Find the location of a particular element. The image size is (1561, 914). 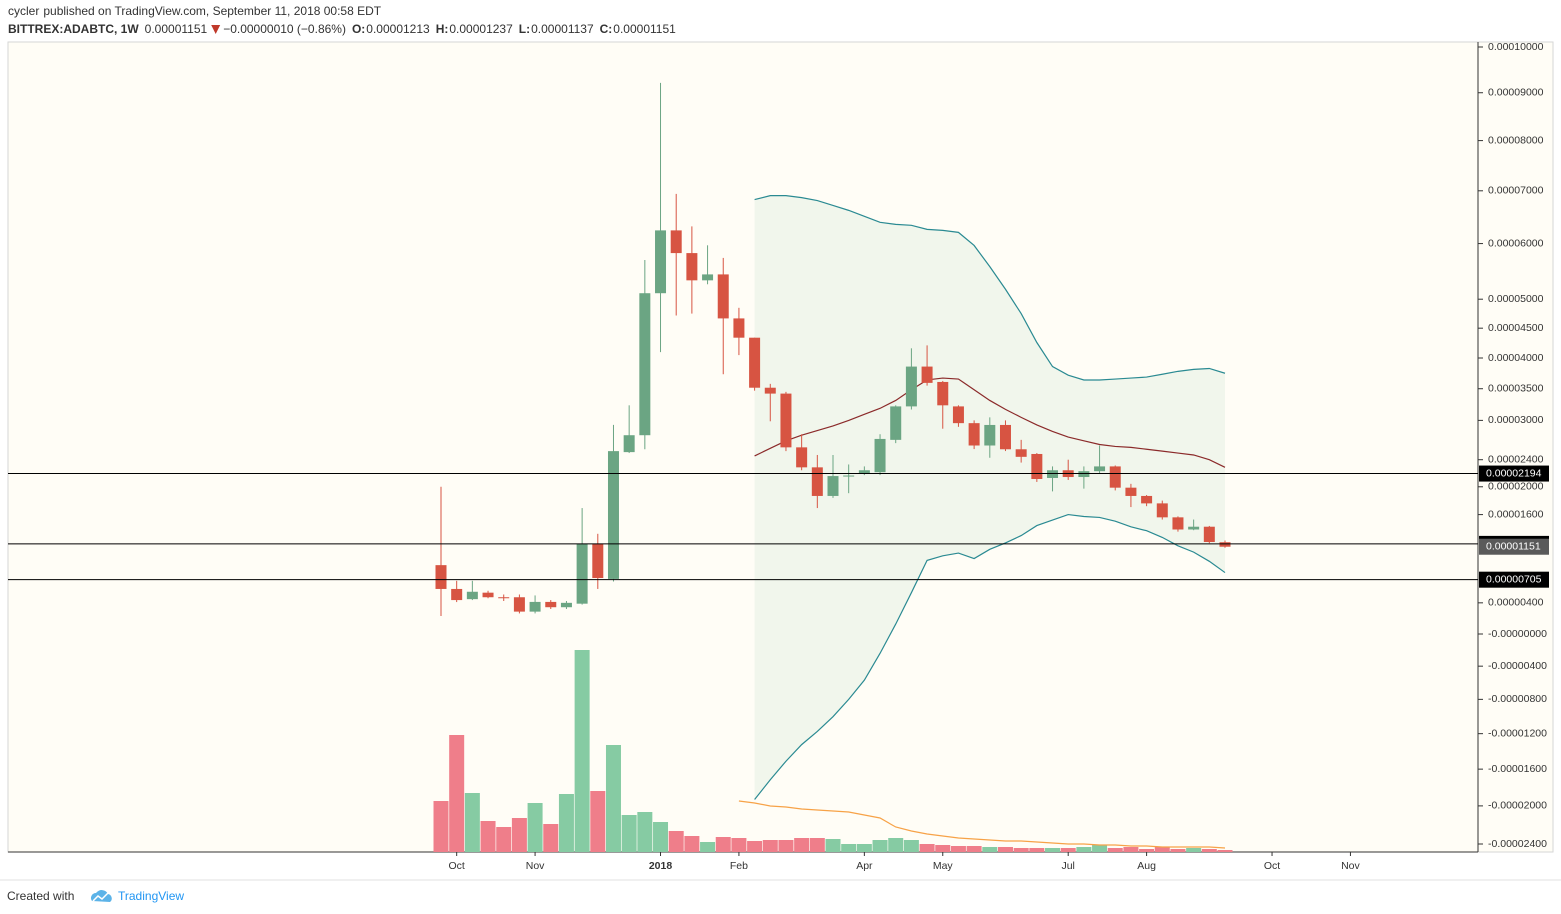

change: −0.00000010 (−0.86%) is located at coordinates (284, 29).